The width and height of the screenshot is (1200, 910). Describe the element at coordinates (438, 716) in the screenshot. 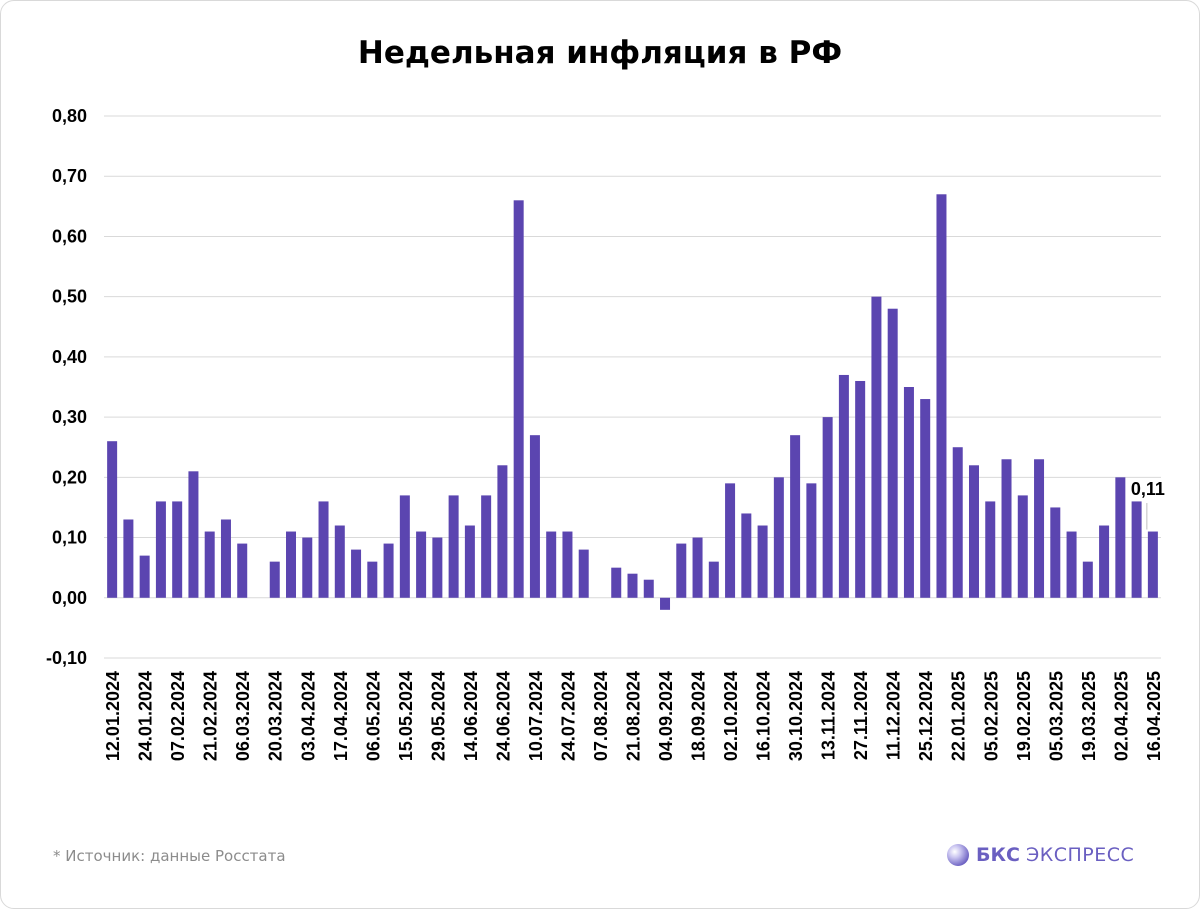

I see `x-tick-label: 29.05.2024` at that location.